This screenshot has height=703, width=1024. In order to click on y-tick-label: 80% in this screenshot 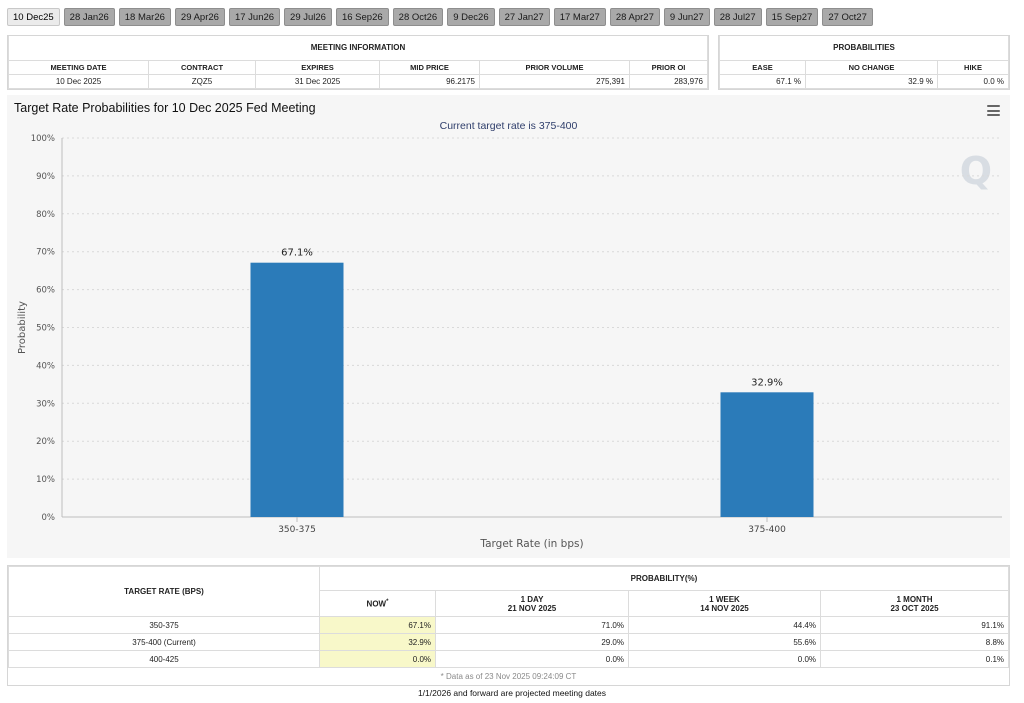, I will do `click(45, 215)`.